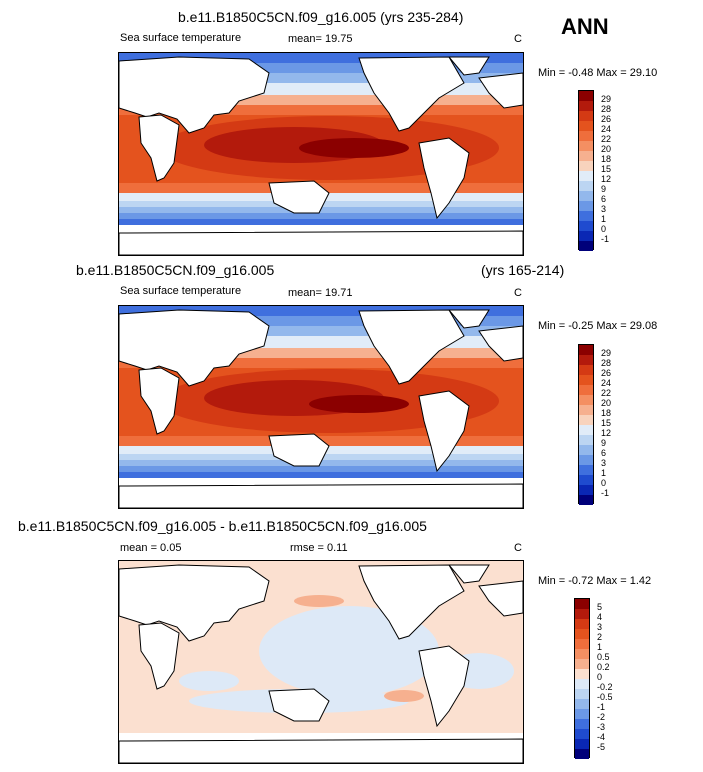  I want to click on colorbar-tick-label: -2, so click(601, 717).